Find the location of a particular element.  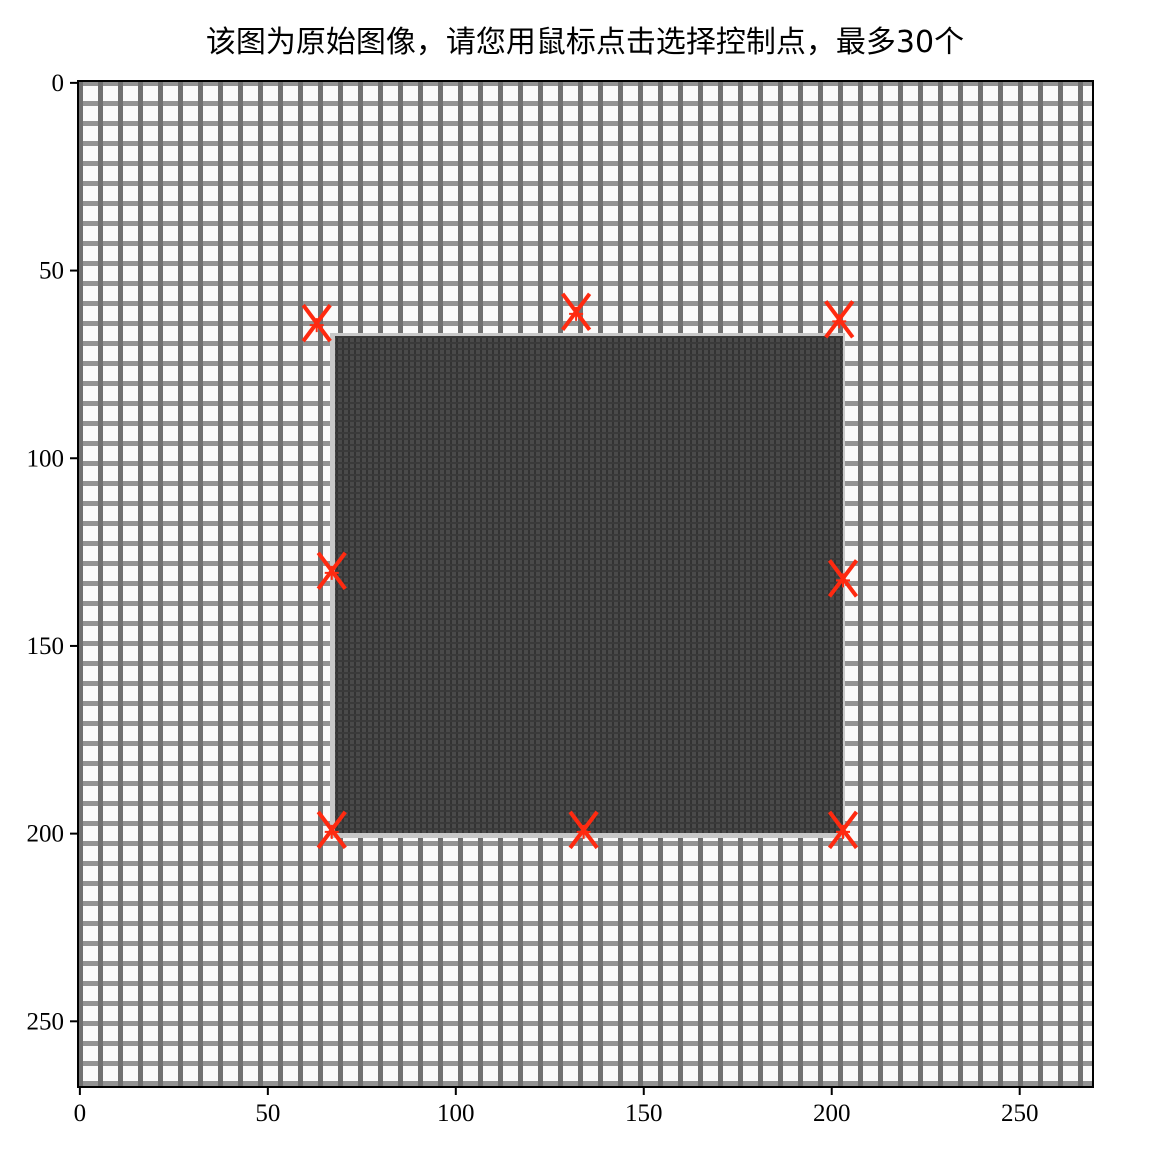

x-tick-label: 50 is located at coordinates (267, 1113).